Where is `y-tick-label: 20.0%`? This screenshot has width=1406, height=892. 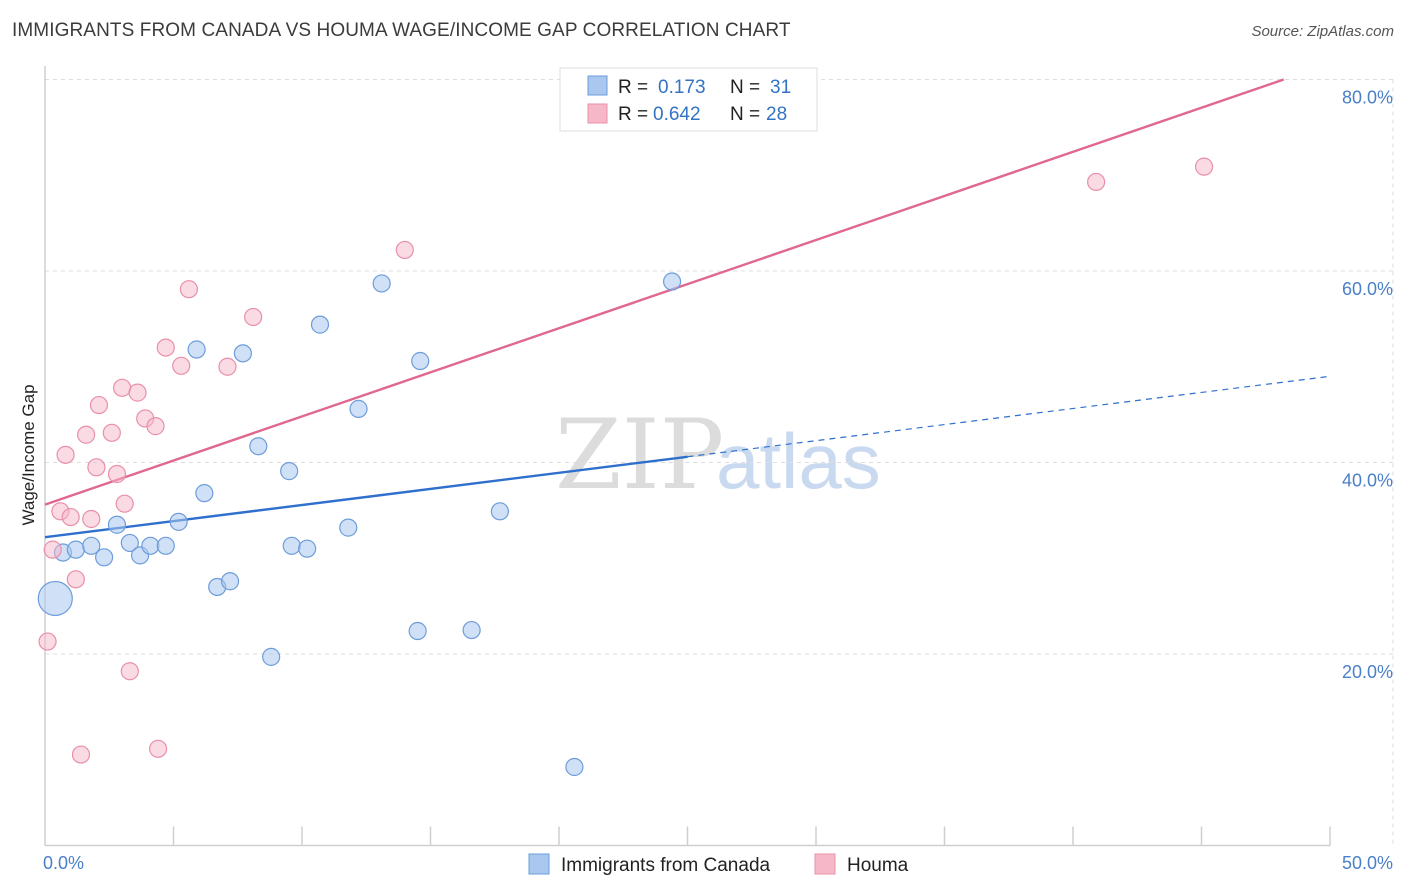
y-tick-label: 20.0% is located at coordinates (1367, 672).